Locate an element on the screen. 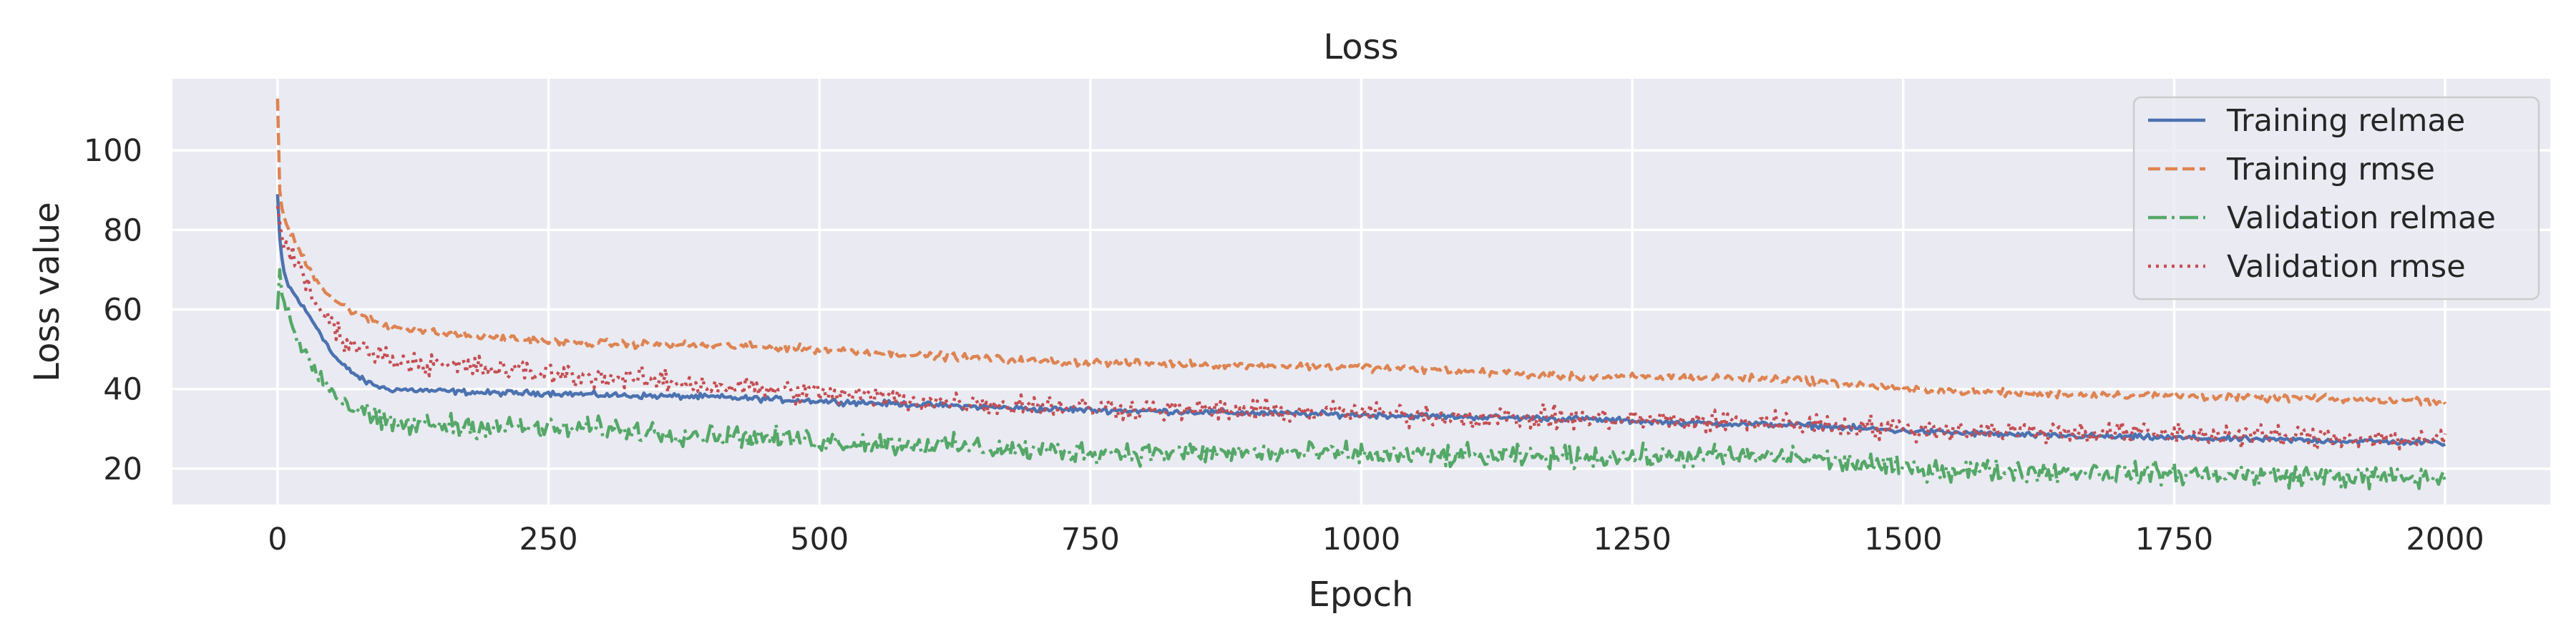 Image resolution: width=2576 pixels, height=644 pixels. x-tick-label: 750 is located at coordinates (1090, 539).